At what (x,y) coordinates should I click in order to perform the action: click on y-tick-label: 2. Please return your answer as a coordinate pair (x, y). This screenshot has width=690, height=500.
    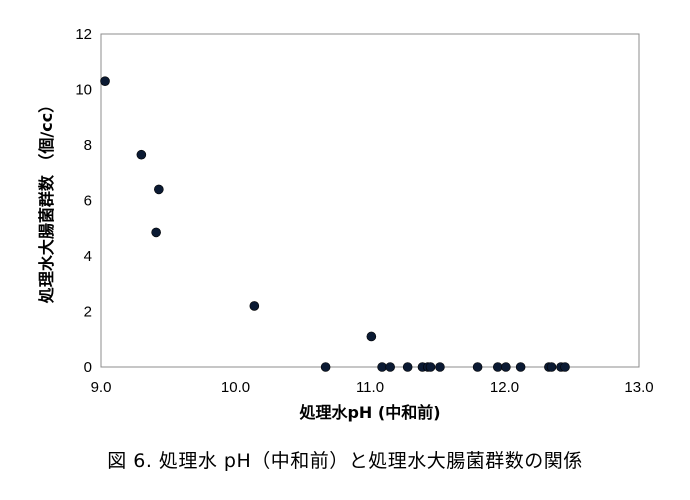
    Looking at the image, I should click on (88, 312).